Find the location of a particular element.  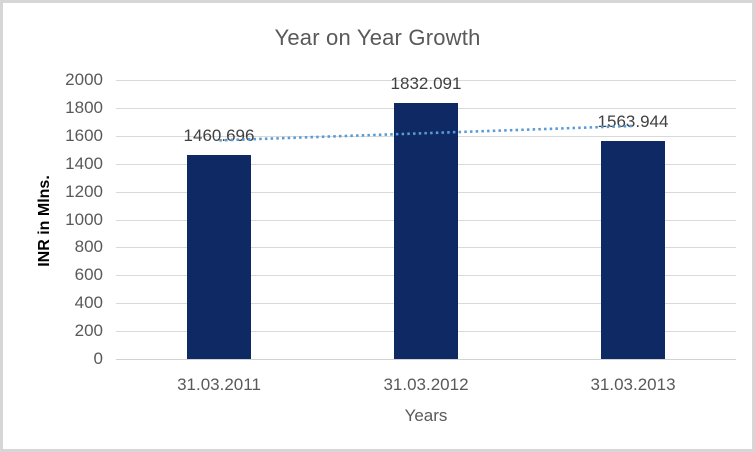

y-tick-label: 0 is located at coordinates (98, 358).